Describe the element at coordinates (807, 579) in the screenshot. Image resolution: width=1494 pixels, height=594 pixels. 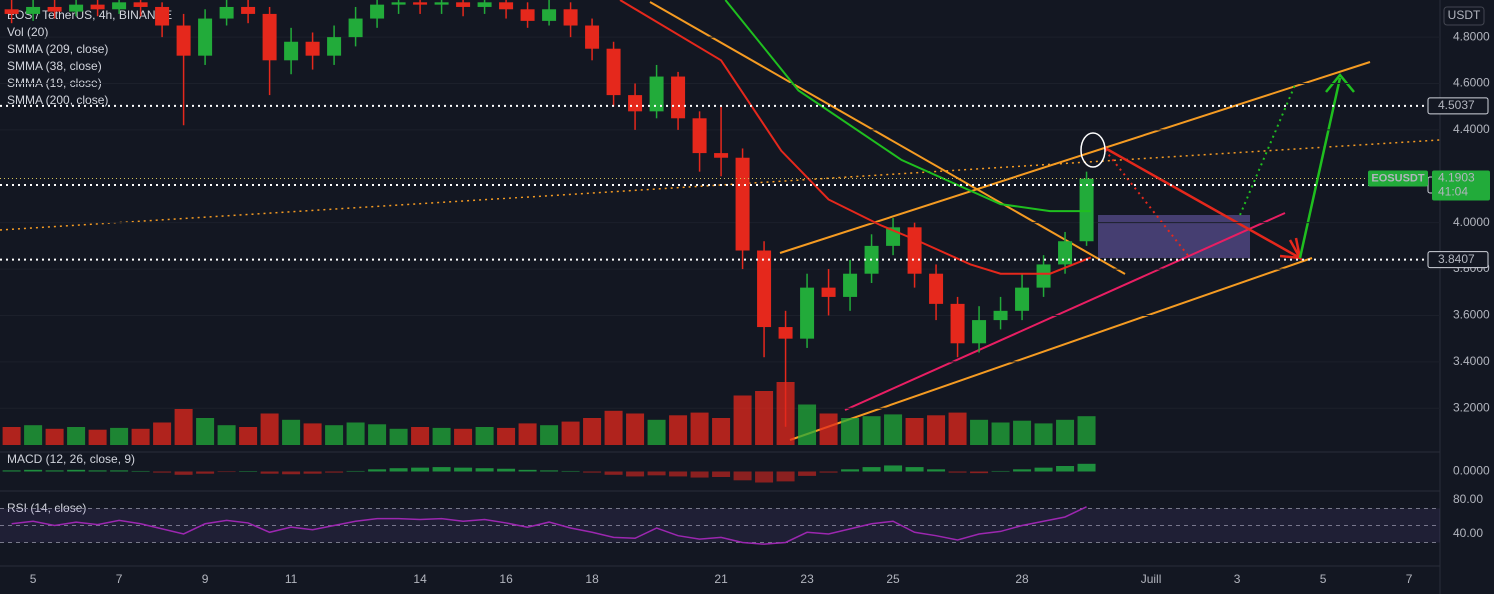
I see `x-tick-label: 23` at that location.